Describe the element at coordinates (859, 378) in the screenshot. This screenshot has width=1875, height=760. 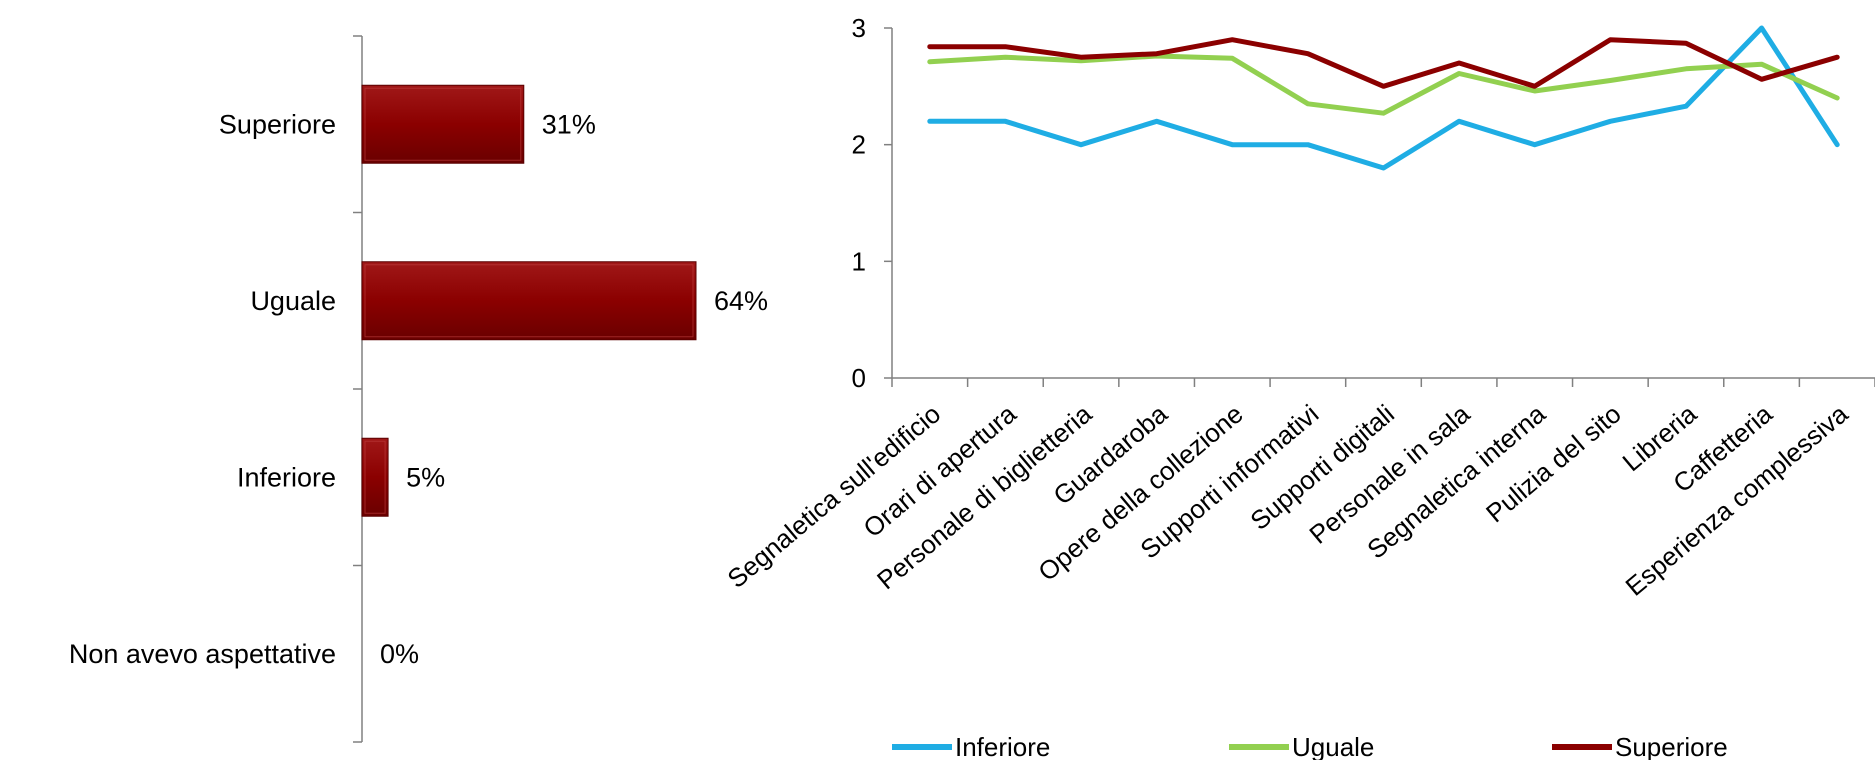
I see `line-y-tick-label: 0` at that location.